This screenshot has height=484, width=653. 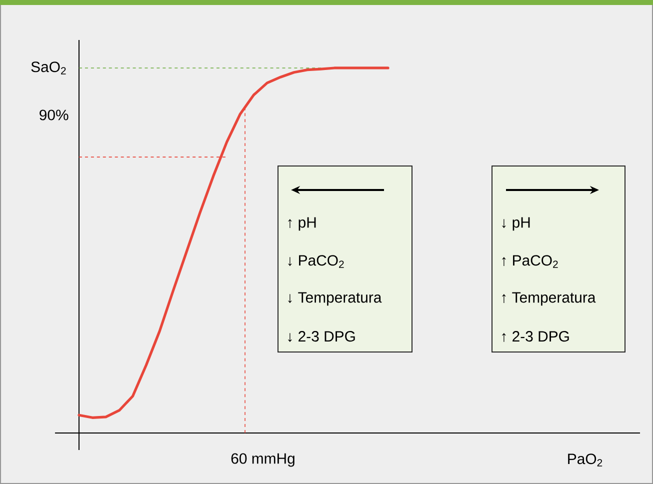 What do you see at coordinates (321, 336) in the screenshot?
I see `annotation: ↓ 2-3 DPG` at bounding box center [321, 336].